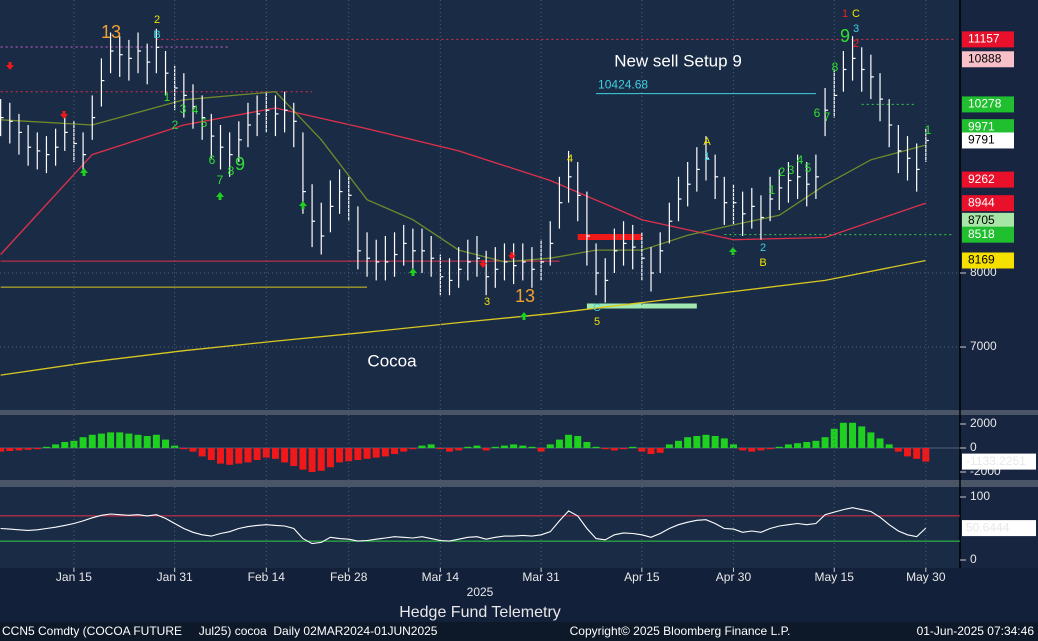 The width and height of the screenshot is (1038, 641). Describe the element at coordinates (570, 159) in the screenshot. I see `annotation: 4` at that location.